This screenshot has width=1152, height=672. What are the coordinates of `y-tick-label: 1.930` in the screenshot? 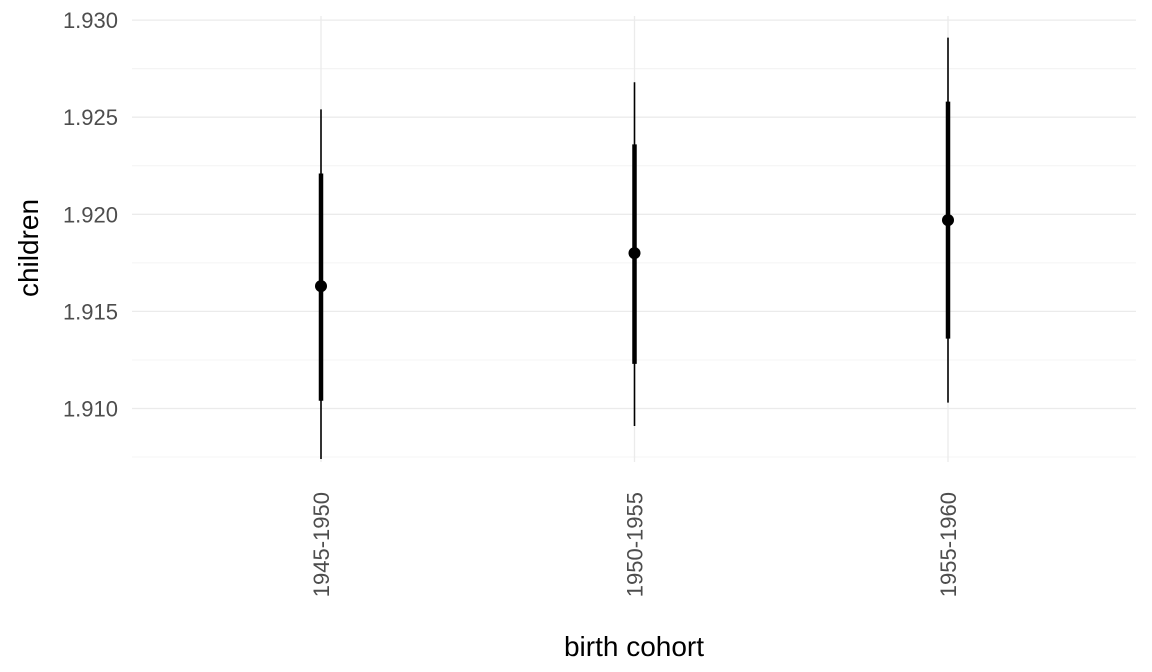 It's located at (90, 20).